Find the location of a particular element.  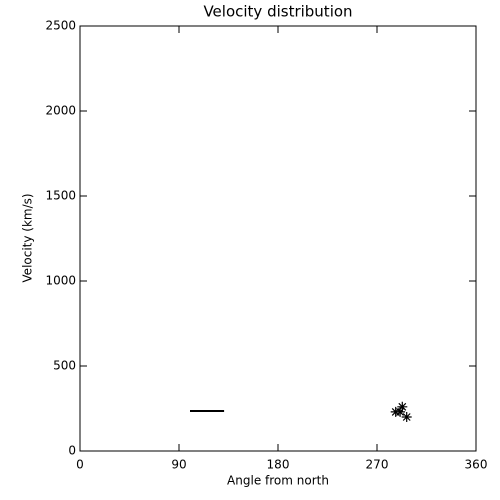

y-tick-label: 1000 is located at coordinates (60, 281).